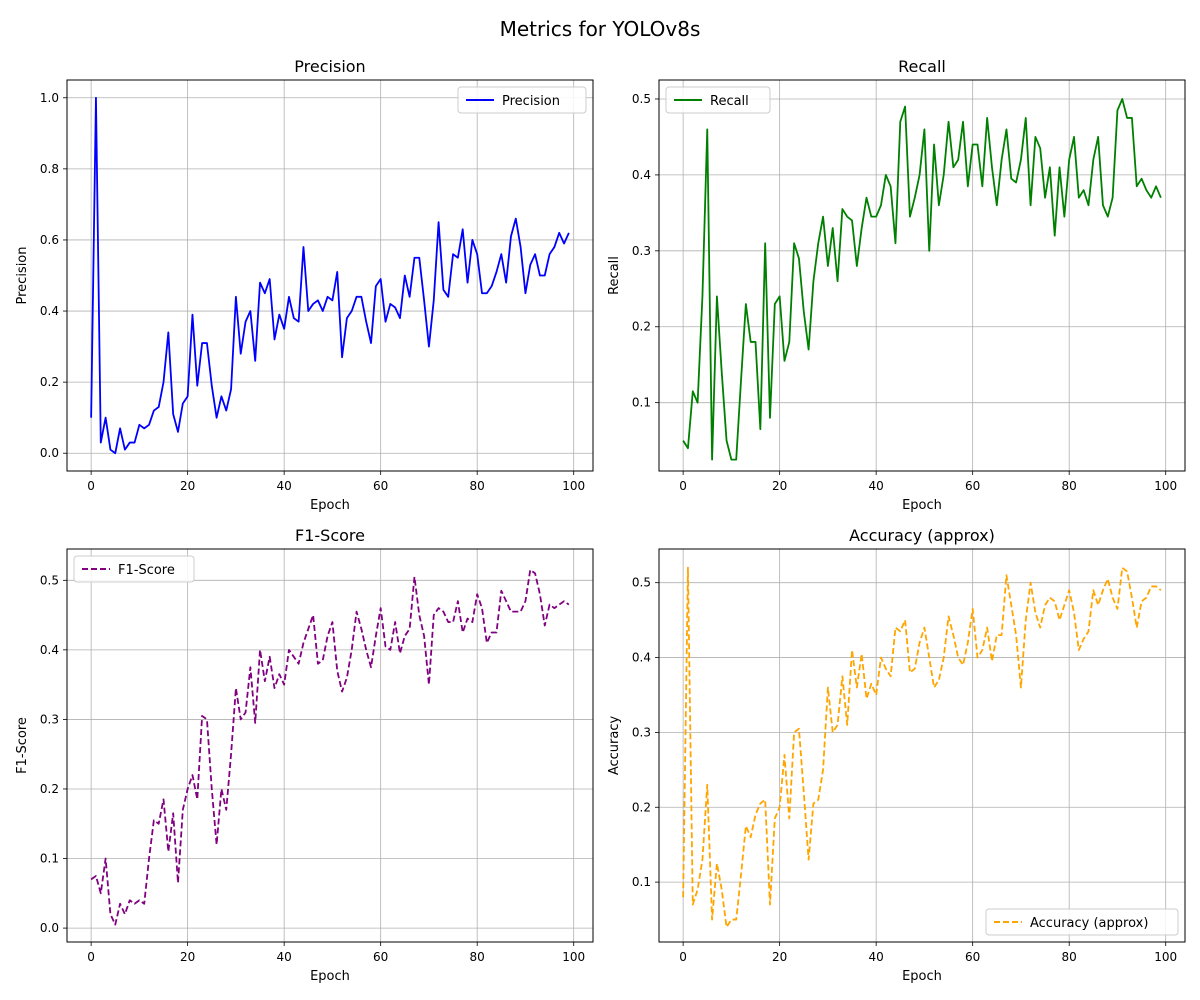 This screenshot has width=1200, height=1000. Describe the element at coordinates (922, 66) in the screenshot. I see `chart-title: Recall` at that location.